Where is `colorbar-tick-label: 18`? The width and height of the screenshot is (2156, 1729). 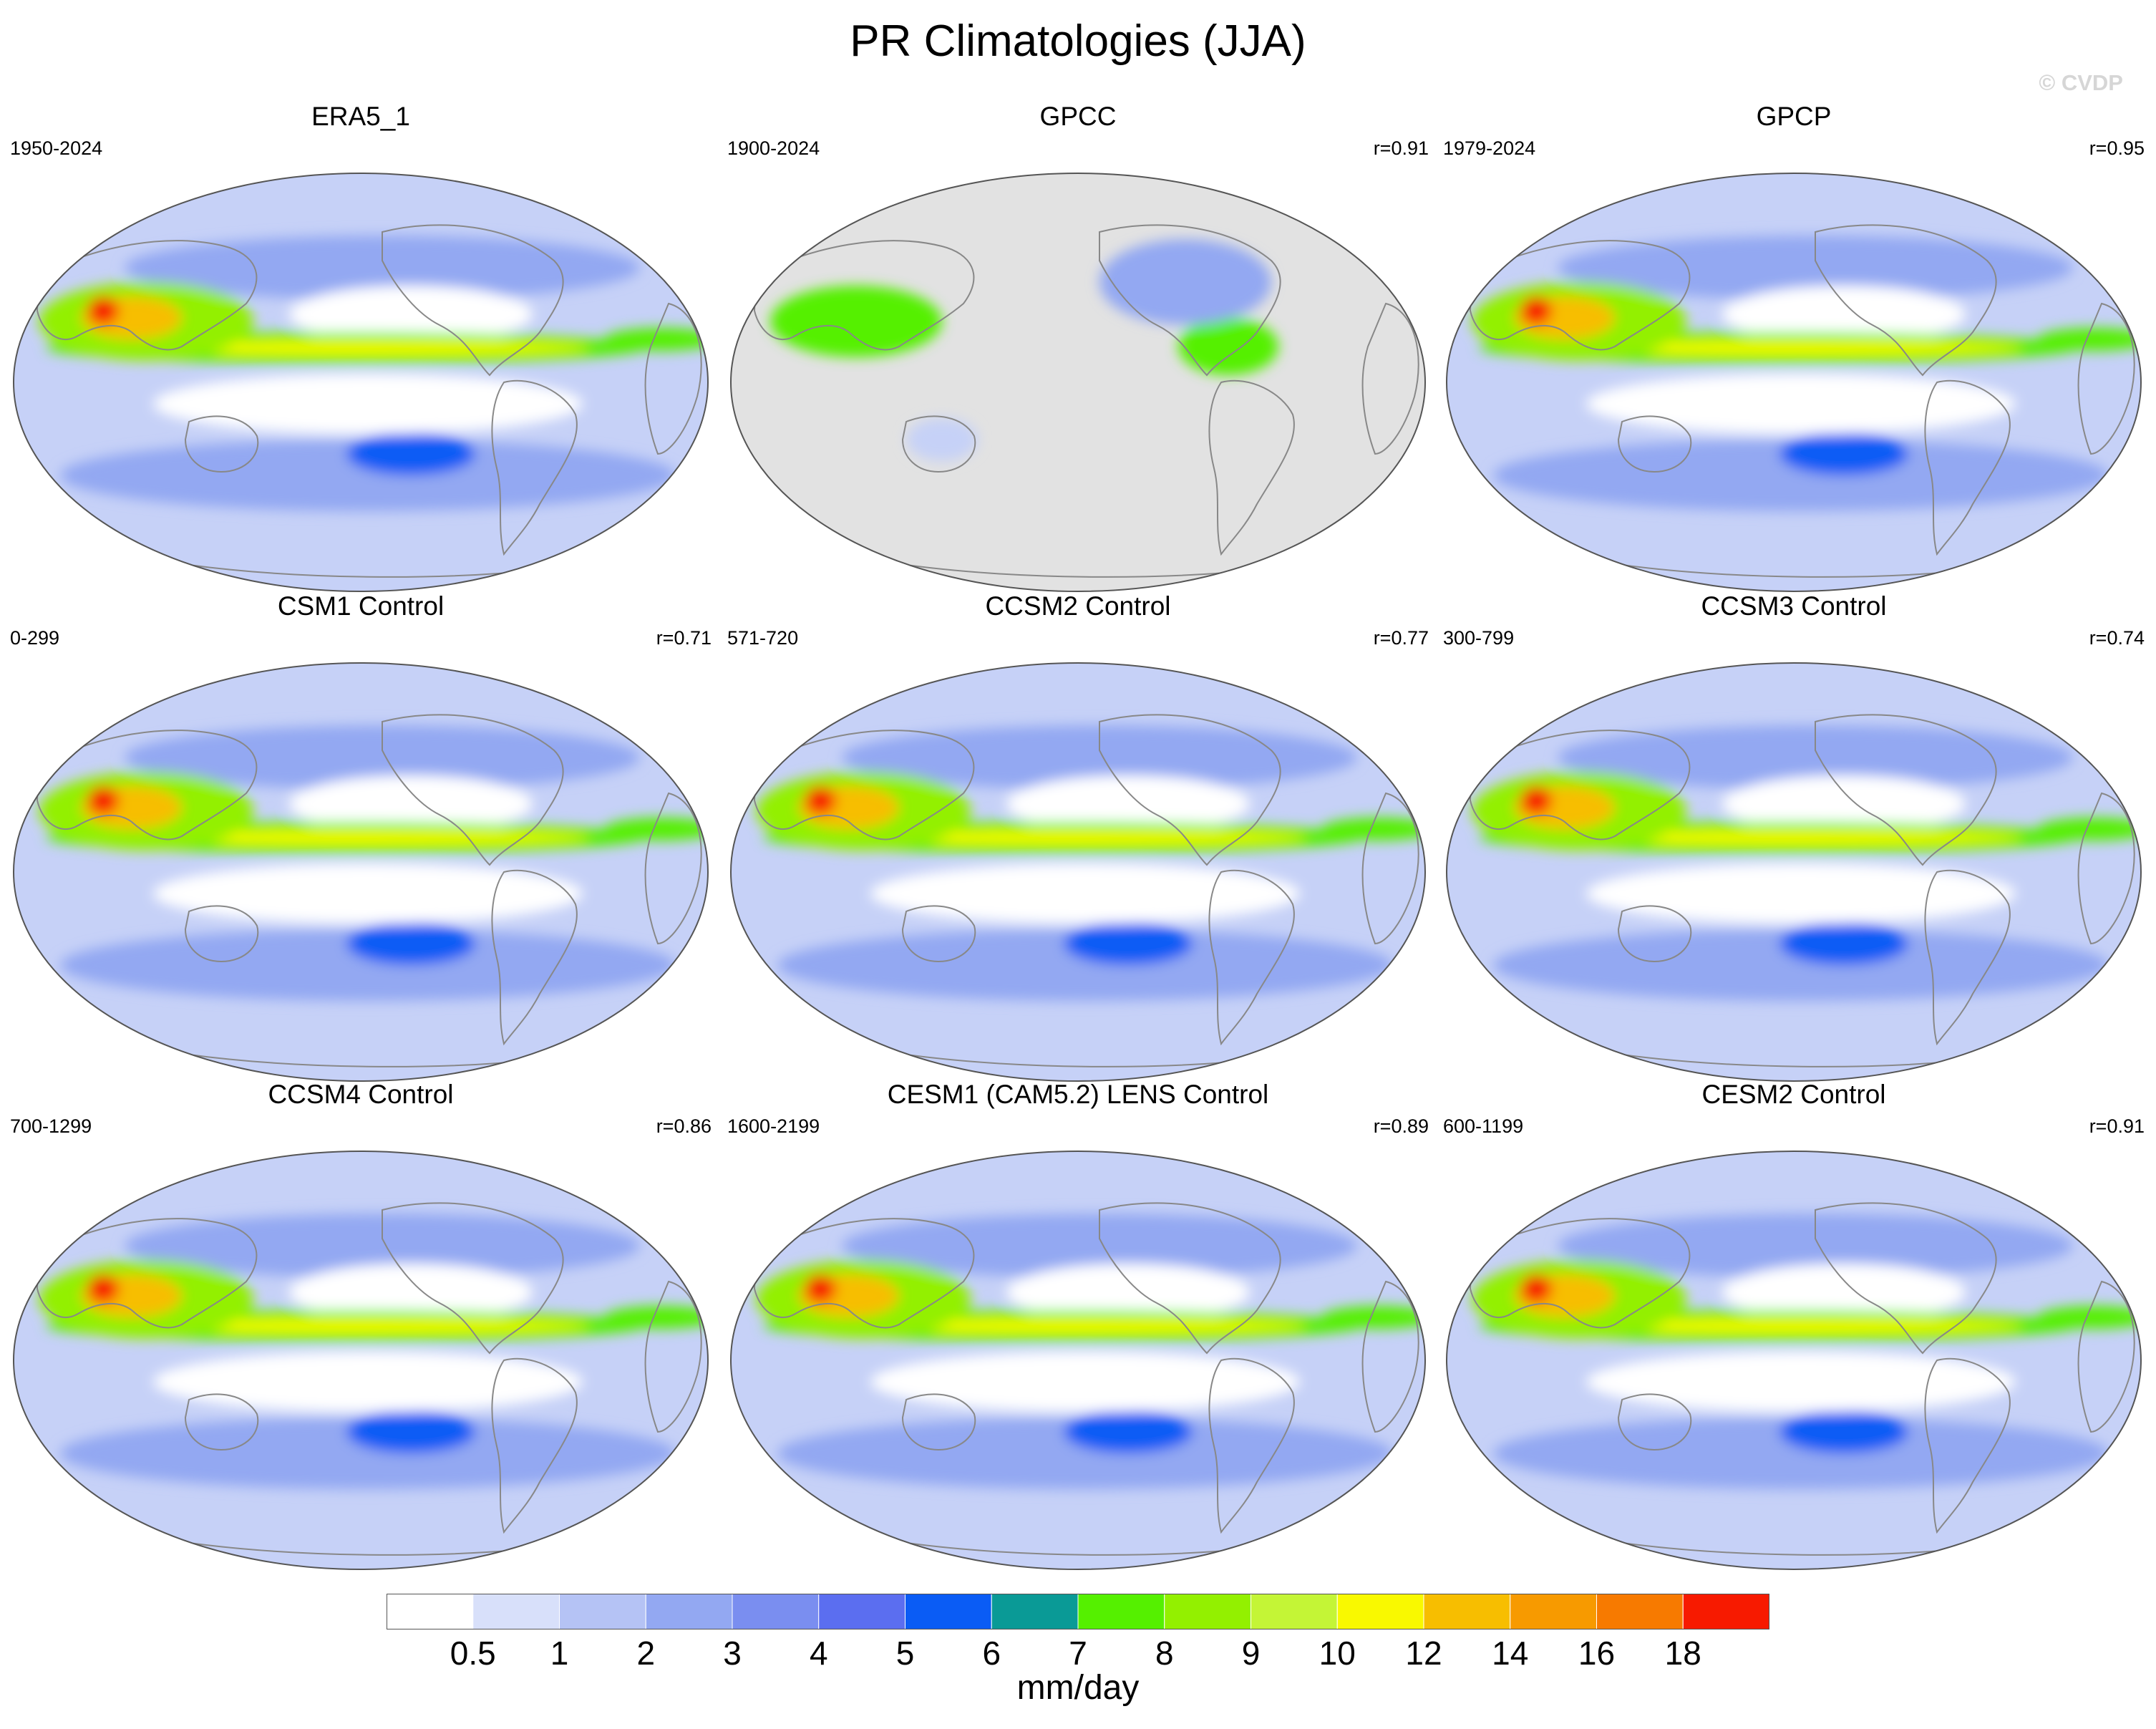 colorbar-tick-label: 18 is located at coordinates (1683, 1653).